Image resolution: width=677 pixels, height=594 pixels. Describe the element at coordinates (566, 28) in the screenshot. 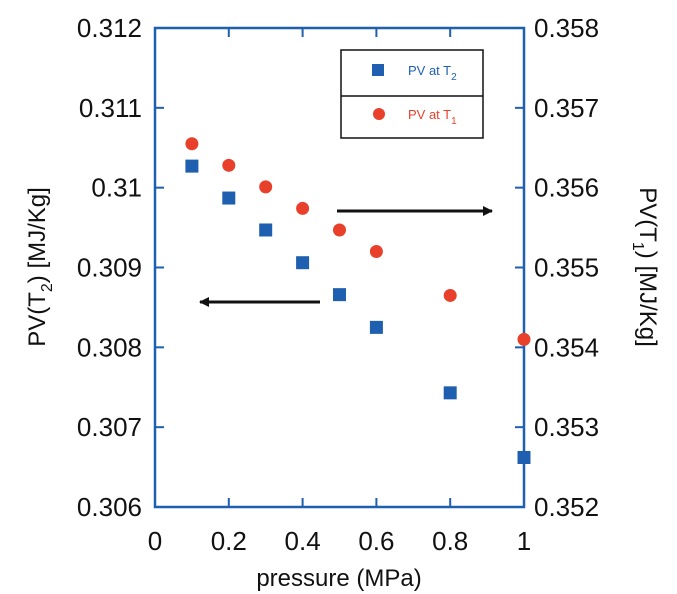

I see `y-right-tick-label: 0.358` at that location.